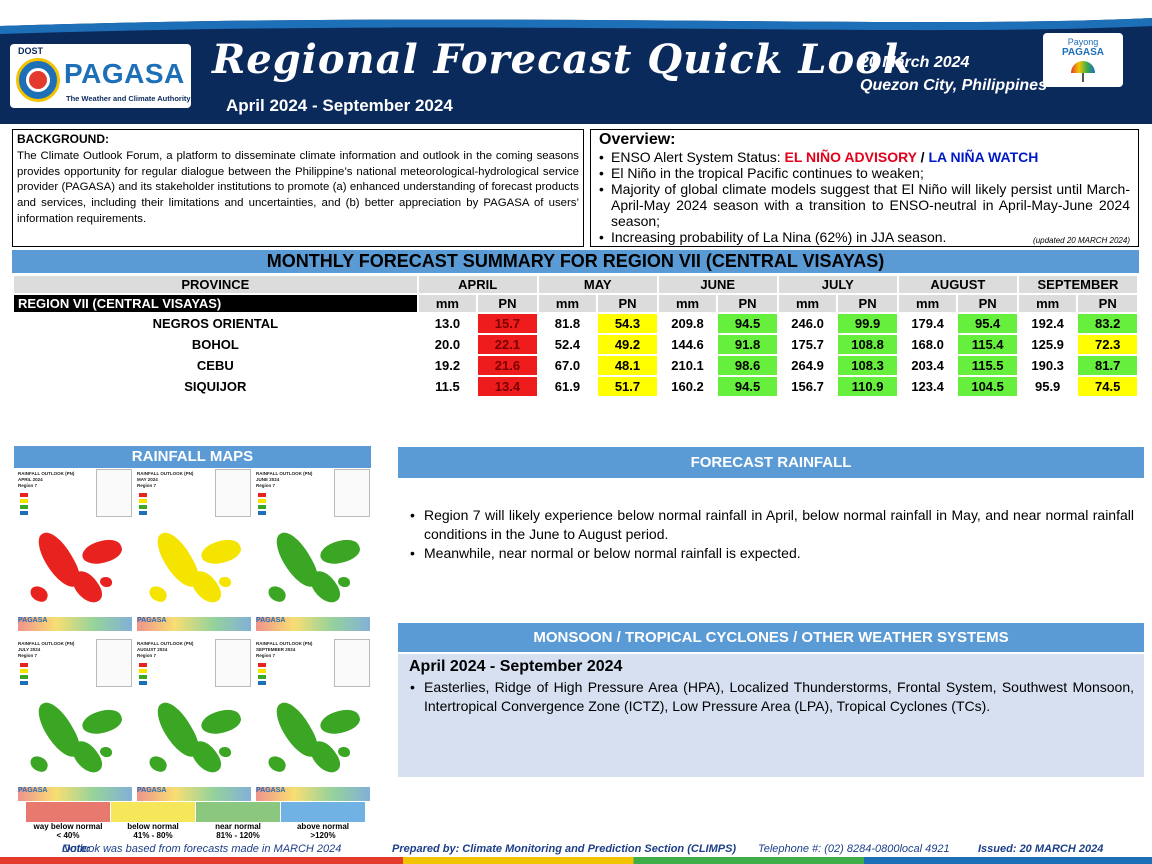 Image resolution: width=1152 pixels, height=864 pixels. What do you see at coordinates (215, 284) in the screenshot?
I see `province-header: PROVINCE` at bounding box center [215, 284].